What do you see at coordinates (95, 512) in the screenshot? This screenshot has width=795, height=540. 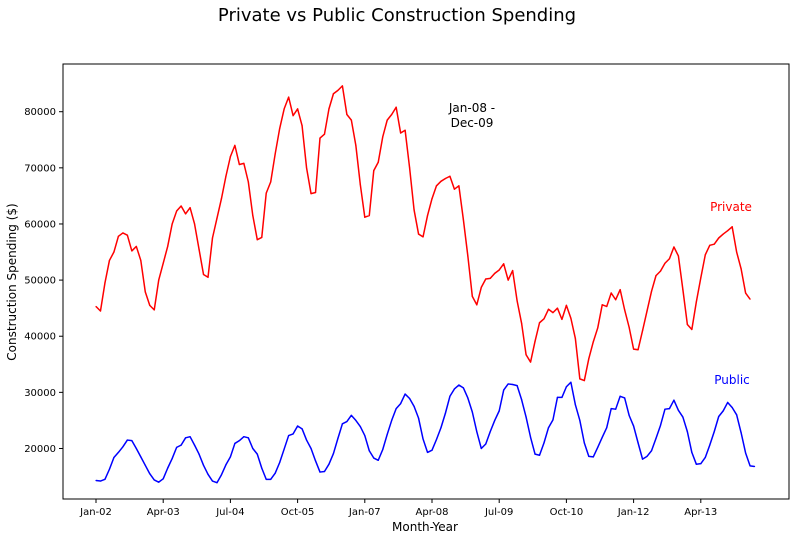 I see `x-tick-label: Jan-02` at bounding box center [95, 512].